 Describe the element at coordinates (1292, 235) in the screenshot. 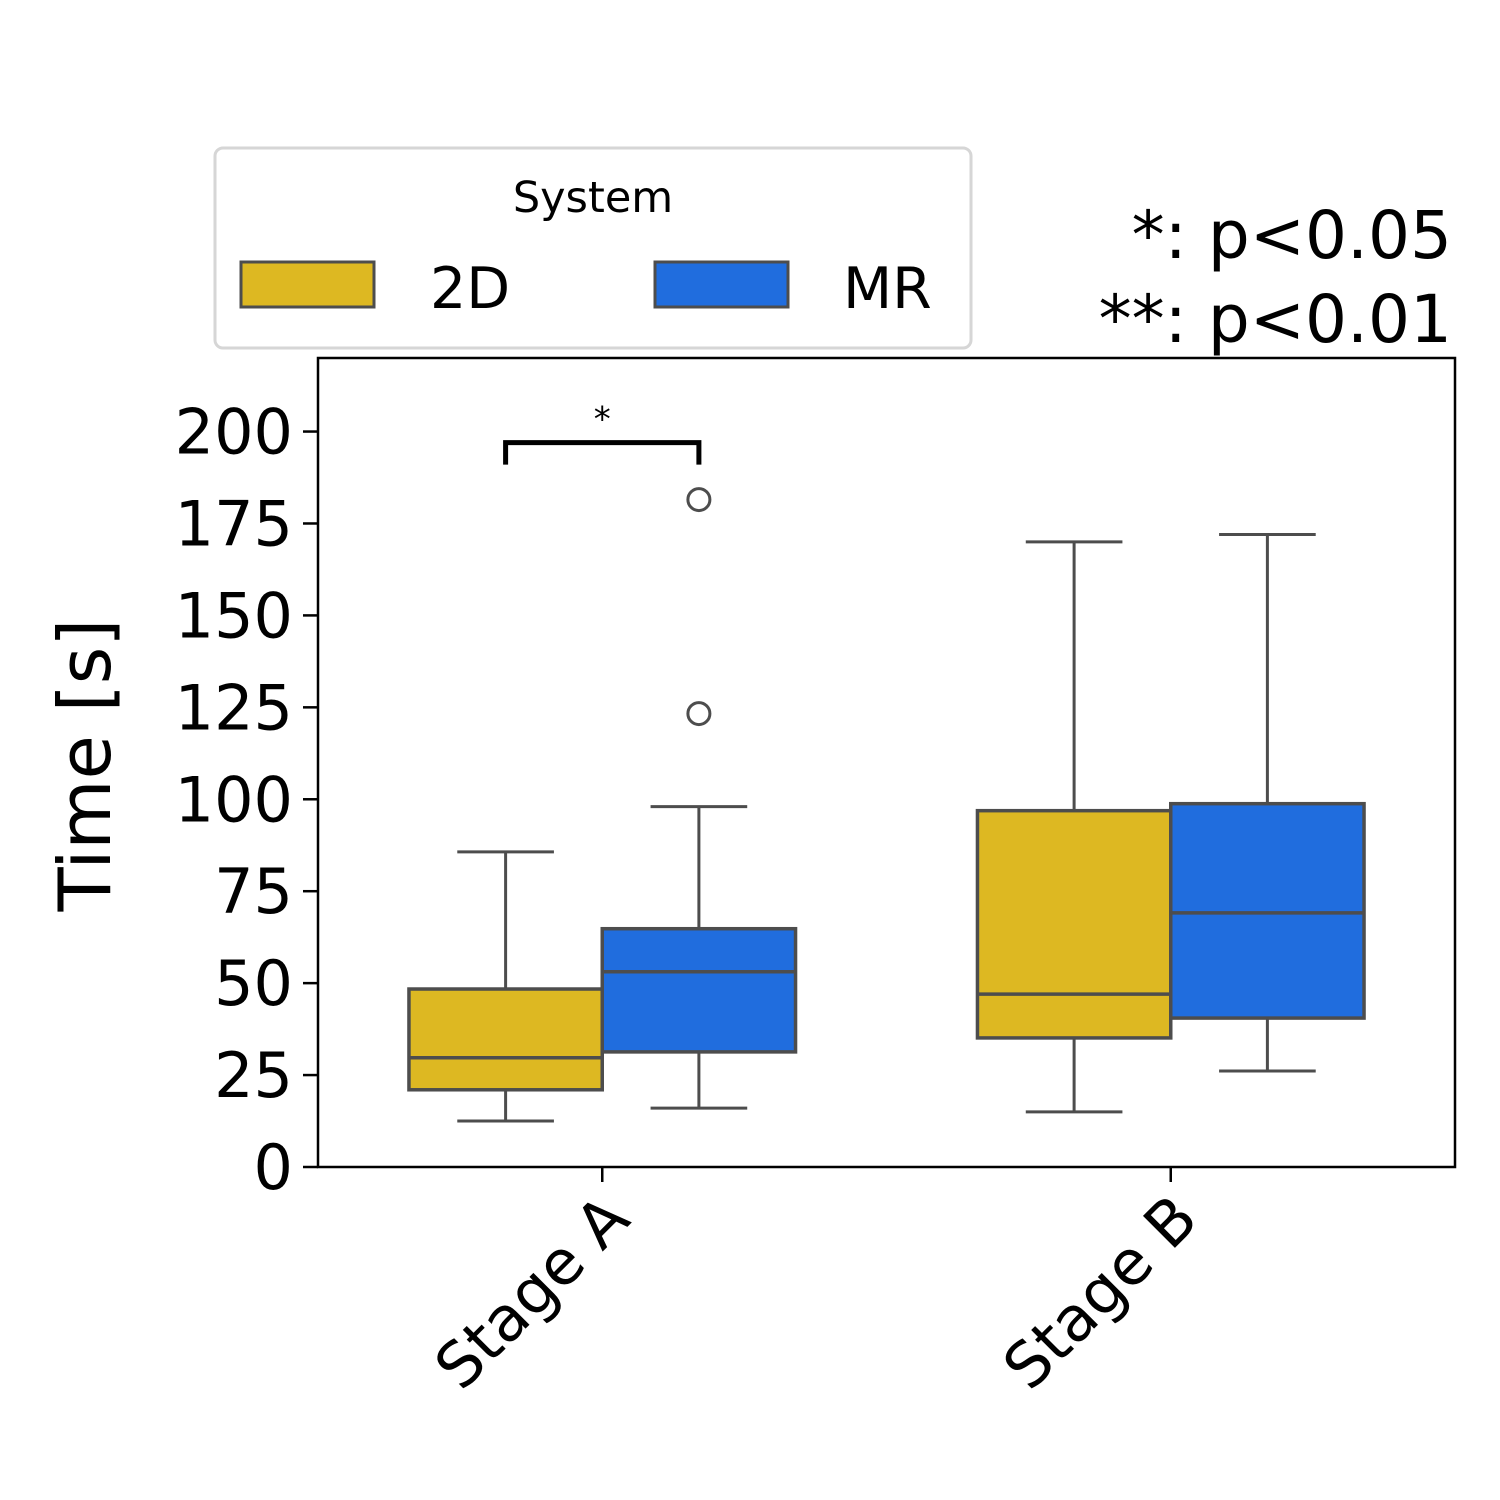

I see `significance-key-line-1: *: p<0.05` at that location.